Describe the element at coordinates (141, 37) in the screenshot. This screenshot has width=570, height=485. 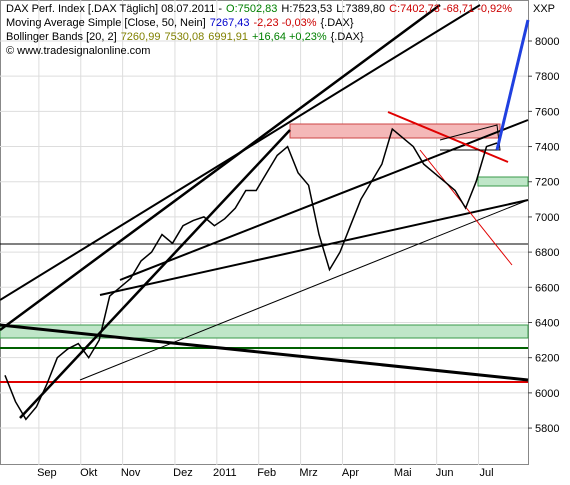
I see `header-item: 7260,99` at that location.